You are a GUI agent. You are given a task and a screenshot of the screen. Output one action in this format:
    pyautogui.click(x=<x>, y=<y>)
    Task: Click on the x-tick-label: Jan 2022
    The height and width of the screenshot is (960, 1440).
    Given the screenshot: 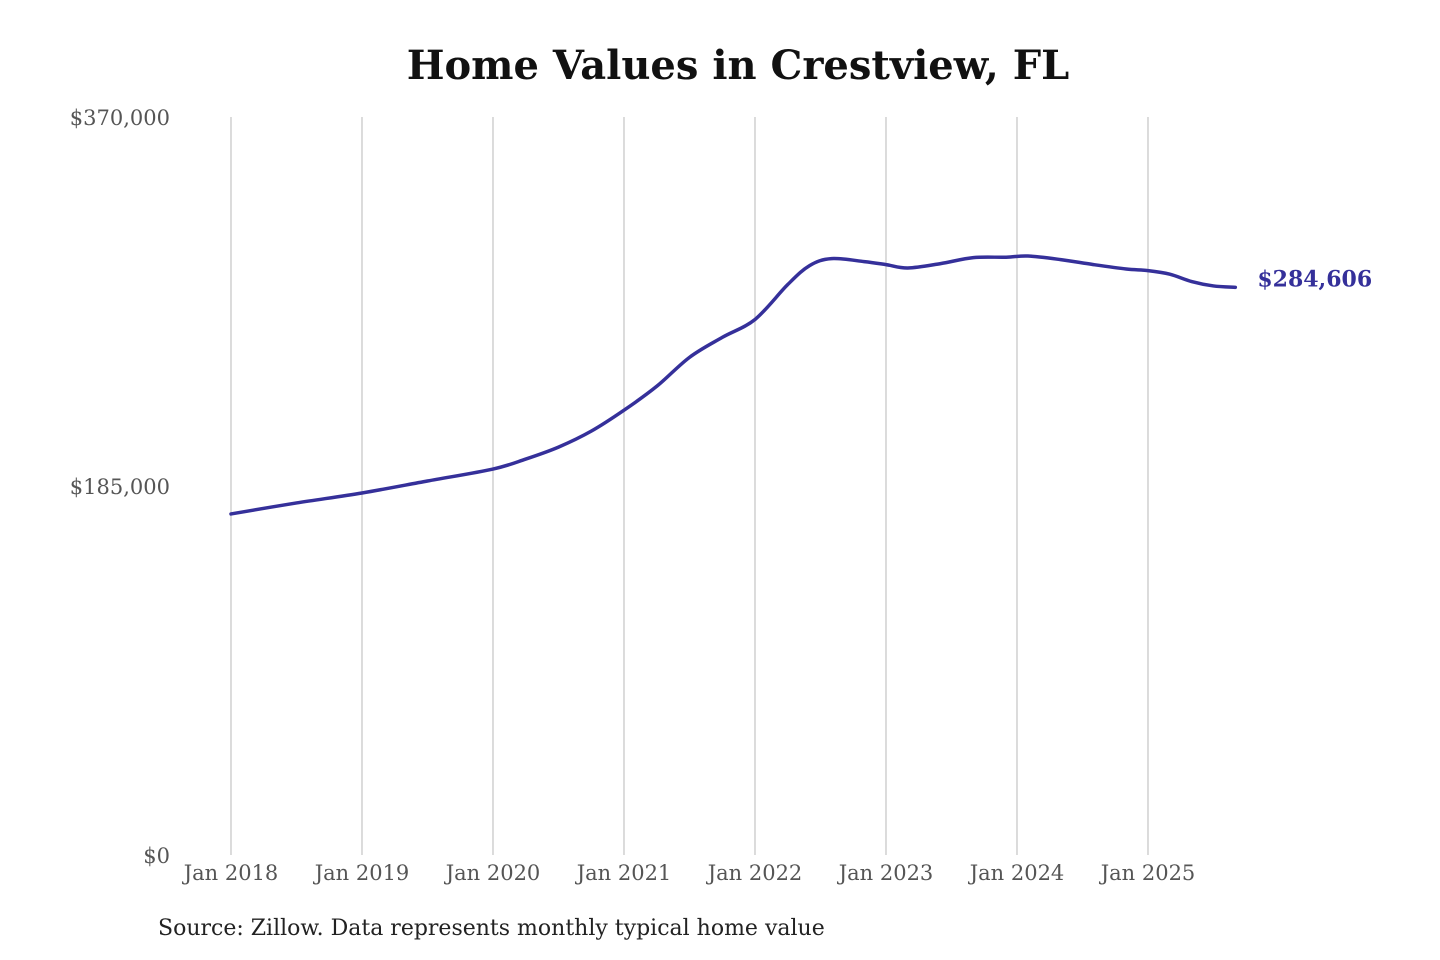 What is the action you would take?
    pyautogui.click(x=754, y=873)
    